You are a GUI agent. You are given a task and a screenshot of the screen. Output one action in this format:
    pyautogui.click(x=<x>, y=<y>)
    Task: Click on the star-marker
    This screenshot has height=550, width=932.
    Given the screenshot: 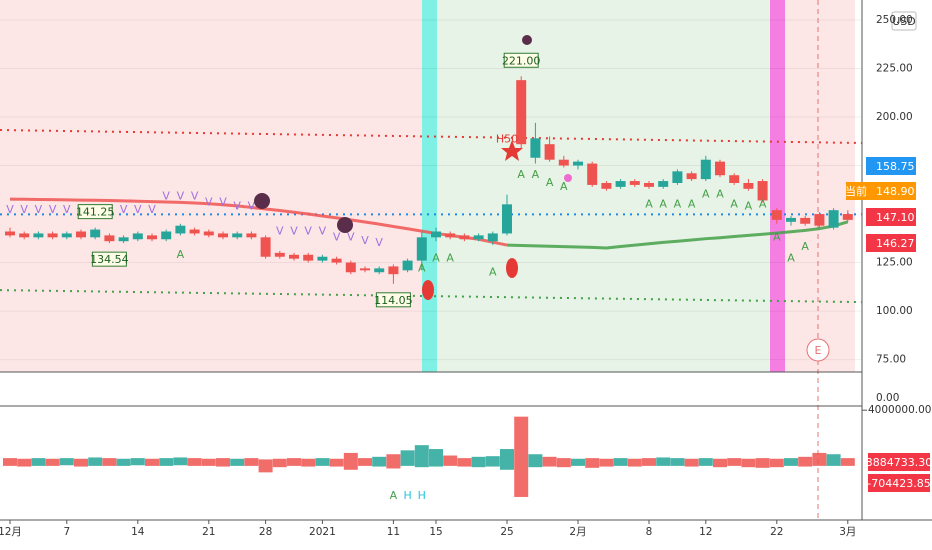 What is the action you would take?
    pyautogui.click(x=512, y=150)
    